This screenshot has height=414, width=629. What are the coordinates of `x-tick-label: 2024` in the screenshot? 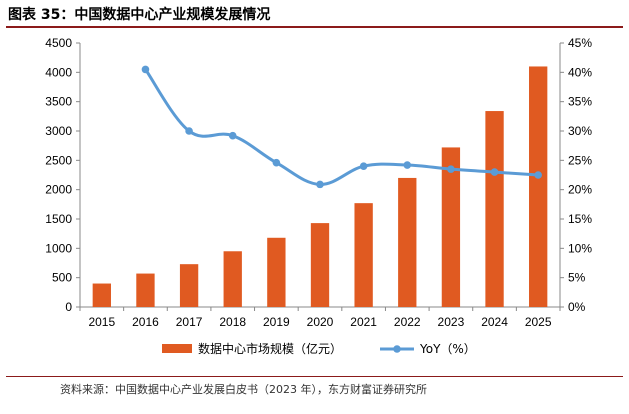 It's located at (494, 322).